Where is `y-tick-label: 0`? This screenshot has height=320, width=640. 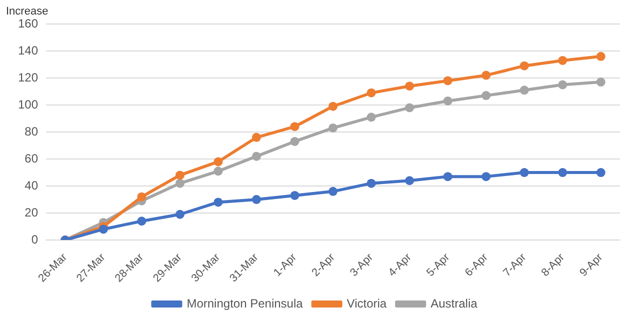 y-tick-label: 0 is located at coordinates (34, 239).